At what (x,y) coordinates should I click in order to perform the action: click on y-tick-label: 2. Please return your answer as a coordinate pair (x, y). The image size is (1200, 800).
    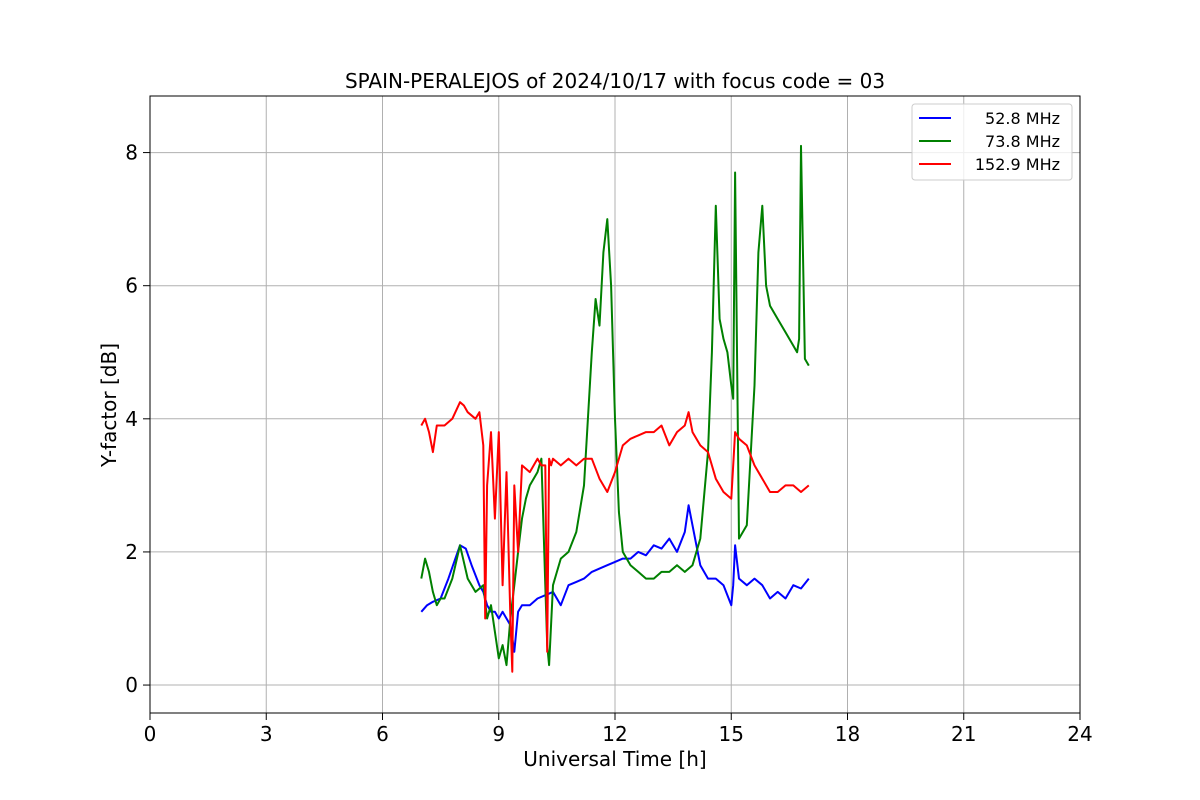
    Looking at the image, I should click on (131, 552).